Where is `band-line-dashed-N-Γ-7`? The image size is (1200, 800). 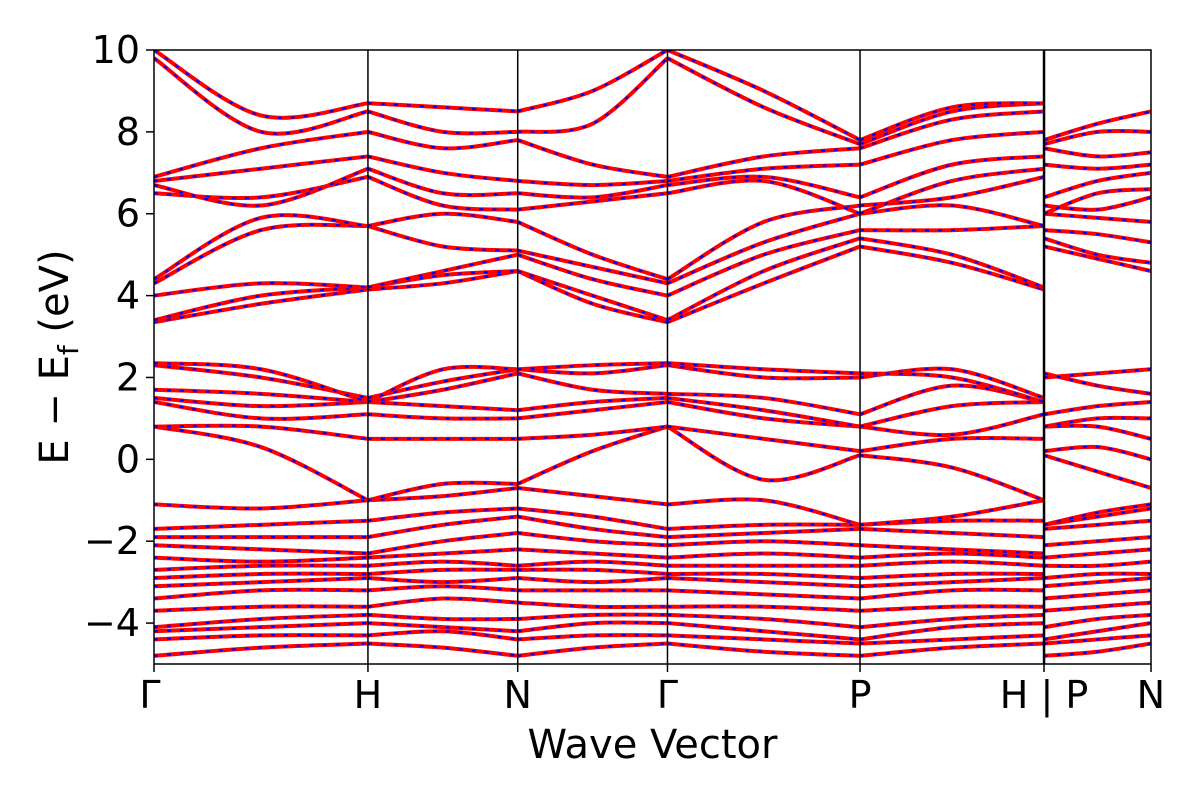 band-line-dashed-N-Γ-7 is located at coordinates (592, 572).